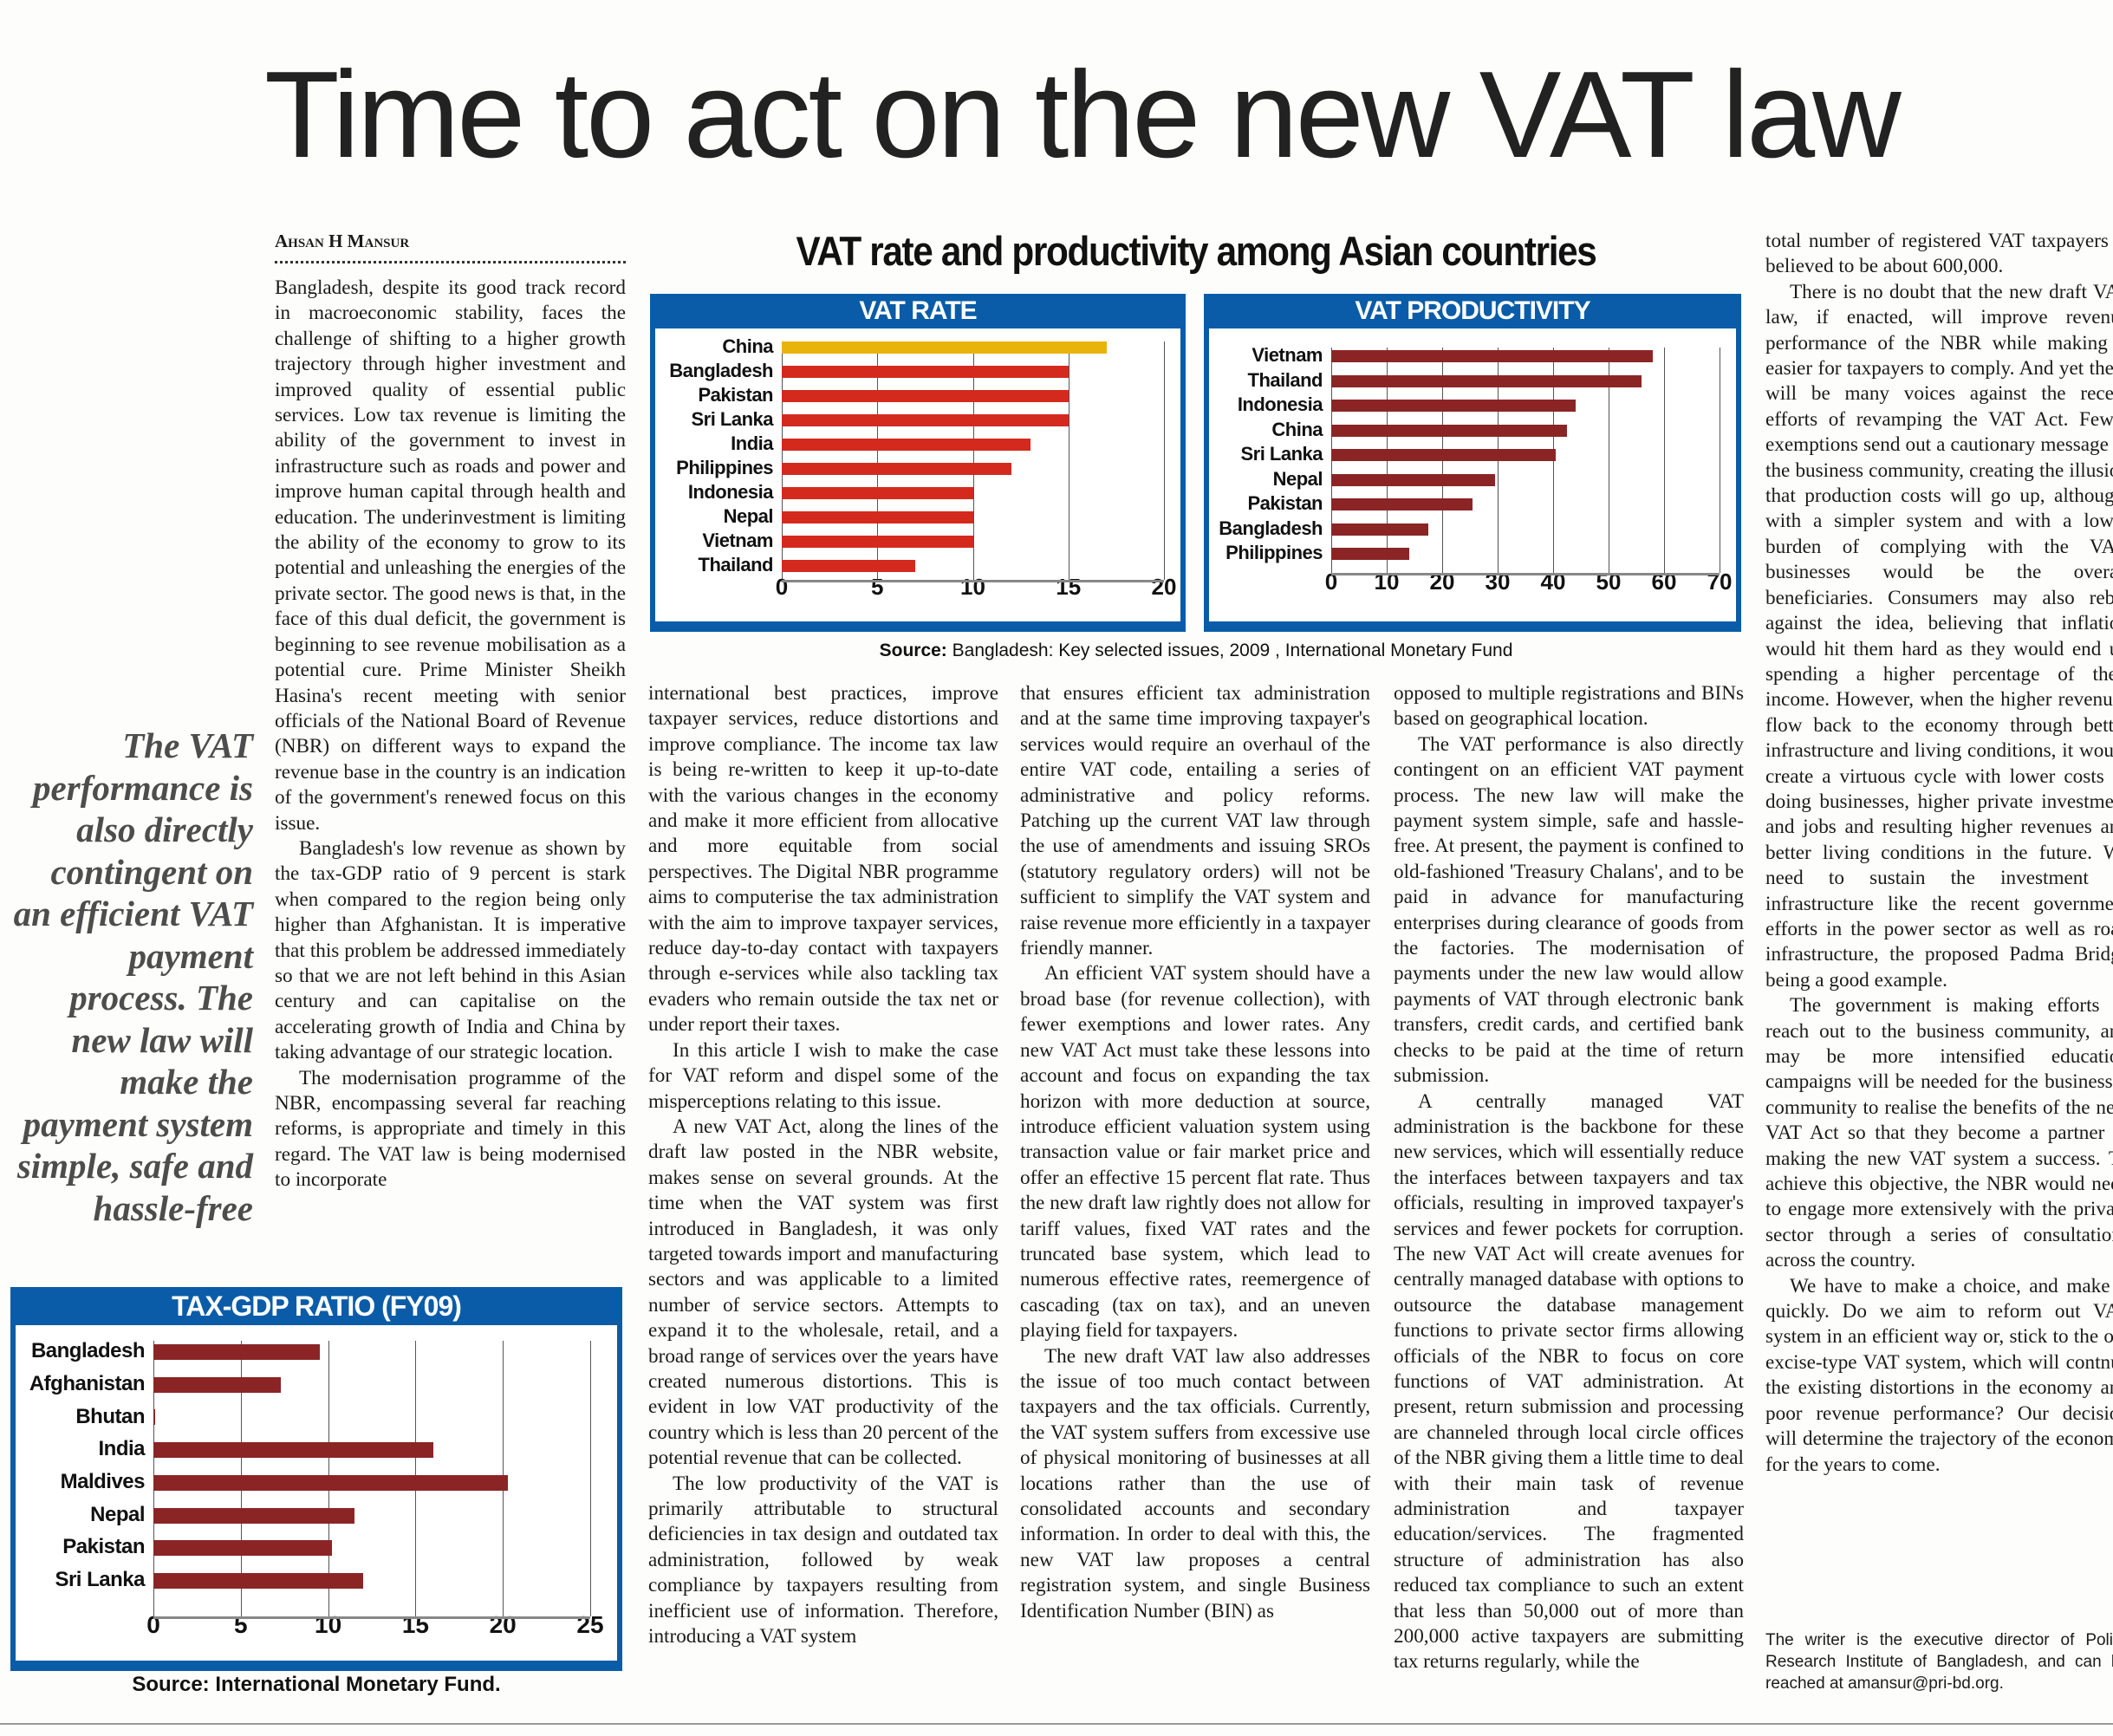 The height and width of the screenshot is (1736, 2113). Describe the element at coordinates (331, 1482) in the screenshot. I see `bar-maldives` at that location.